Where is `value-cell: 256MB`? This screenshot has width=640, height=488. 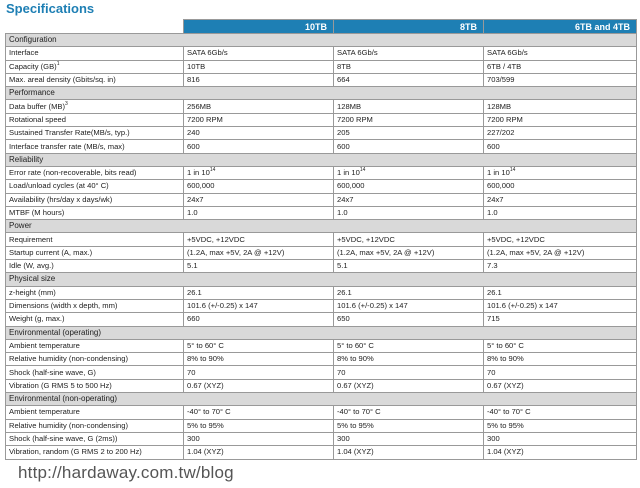
value-cell: 256MB is located at coordinates (258, 106).